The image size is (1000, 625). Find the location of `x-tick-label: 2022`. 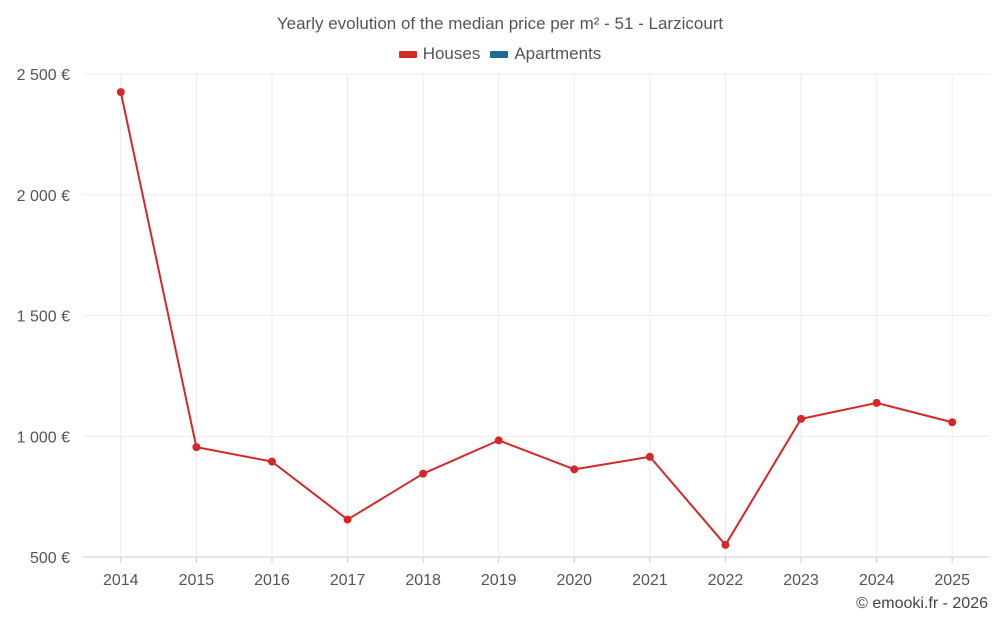

x-tick-label: 2022 is located at coordinates (726, 580).